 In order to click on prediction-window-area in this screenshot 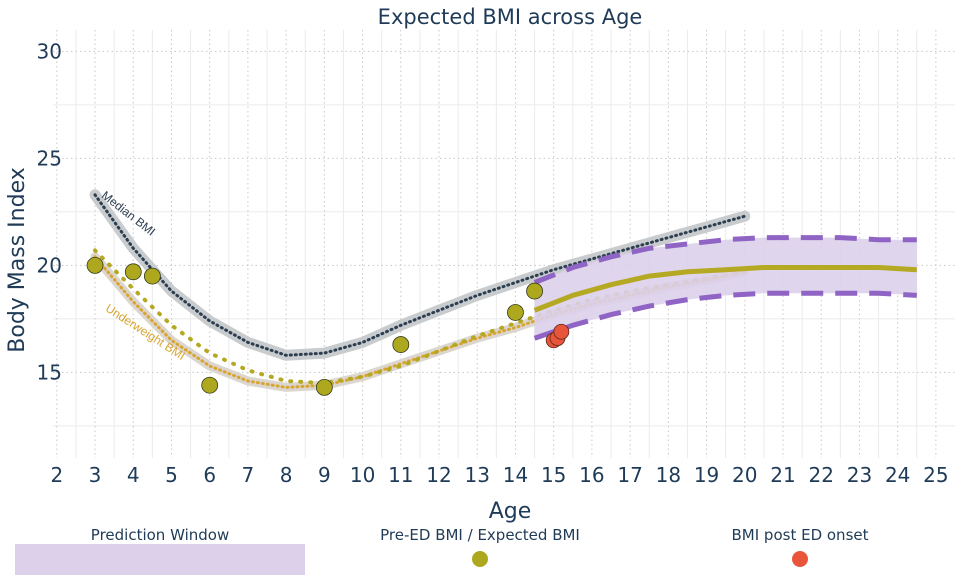, I will do `click(725, 288)`.